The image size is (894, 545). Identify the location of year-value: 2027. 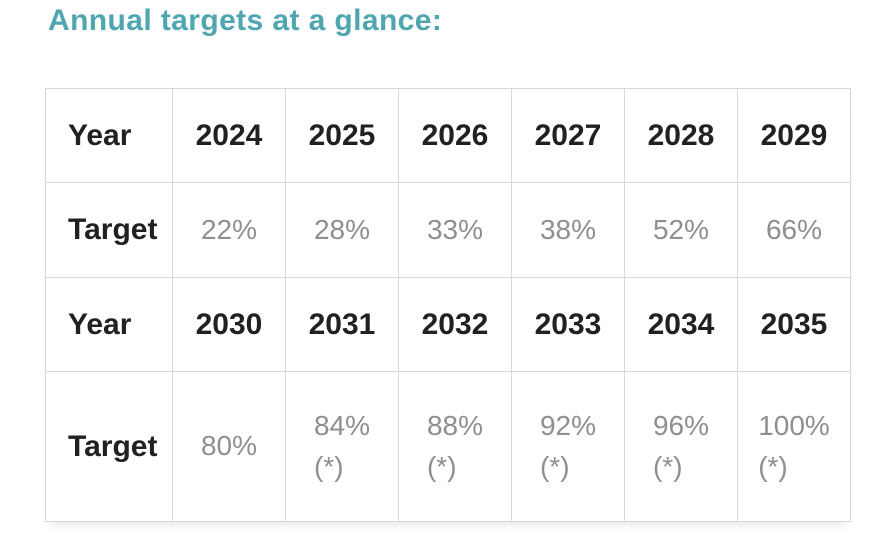
(568, 135).